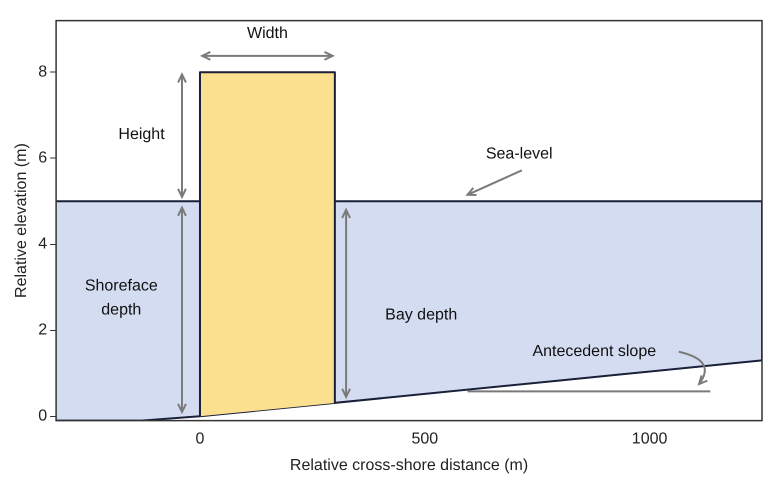 The height and width of the screenshot is (487, 774). I want to click on y-tick-label: 6, so click(43, 158).